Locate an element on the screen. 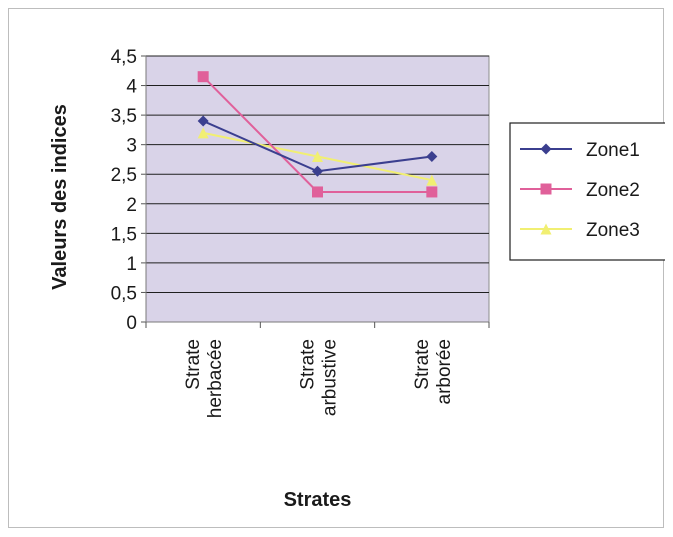 The height and width of the screenshot is (537, 673). legend-item: Zone1 is located at coordinates (580, 150).